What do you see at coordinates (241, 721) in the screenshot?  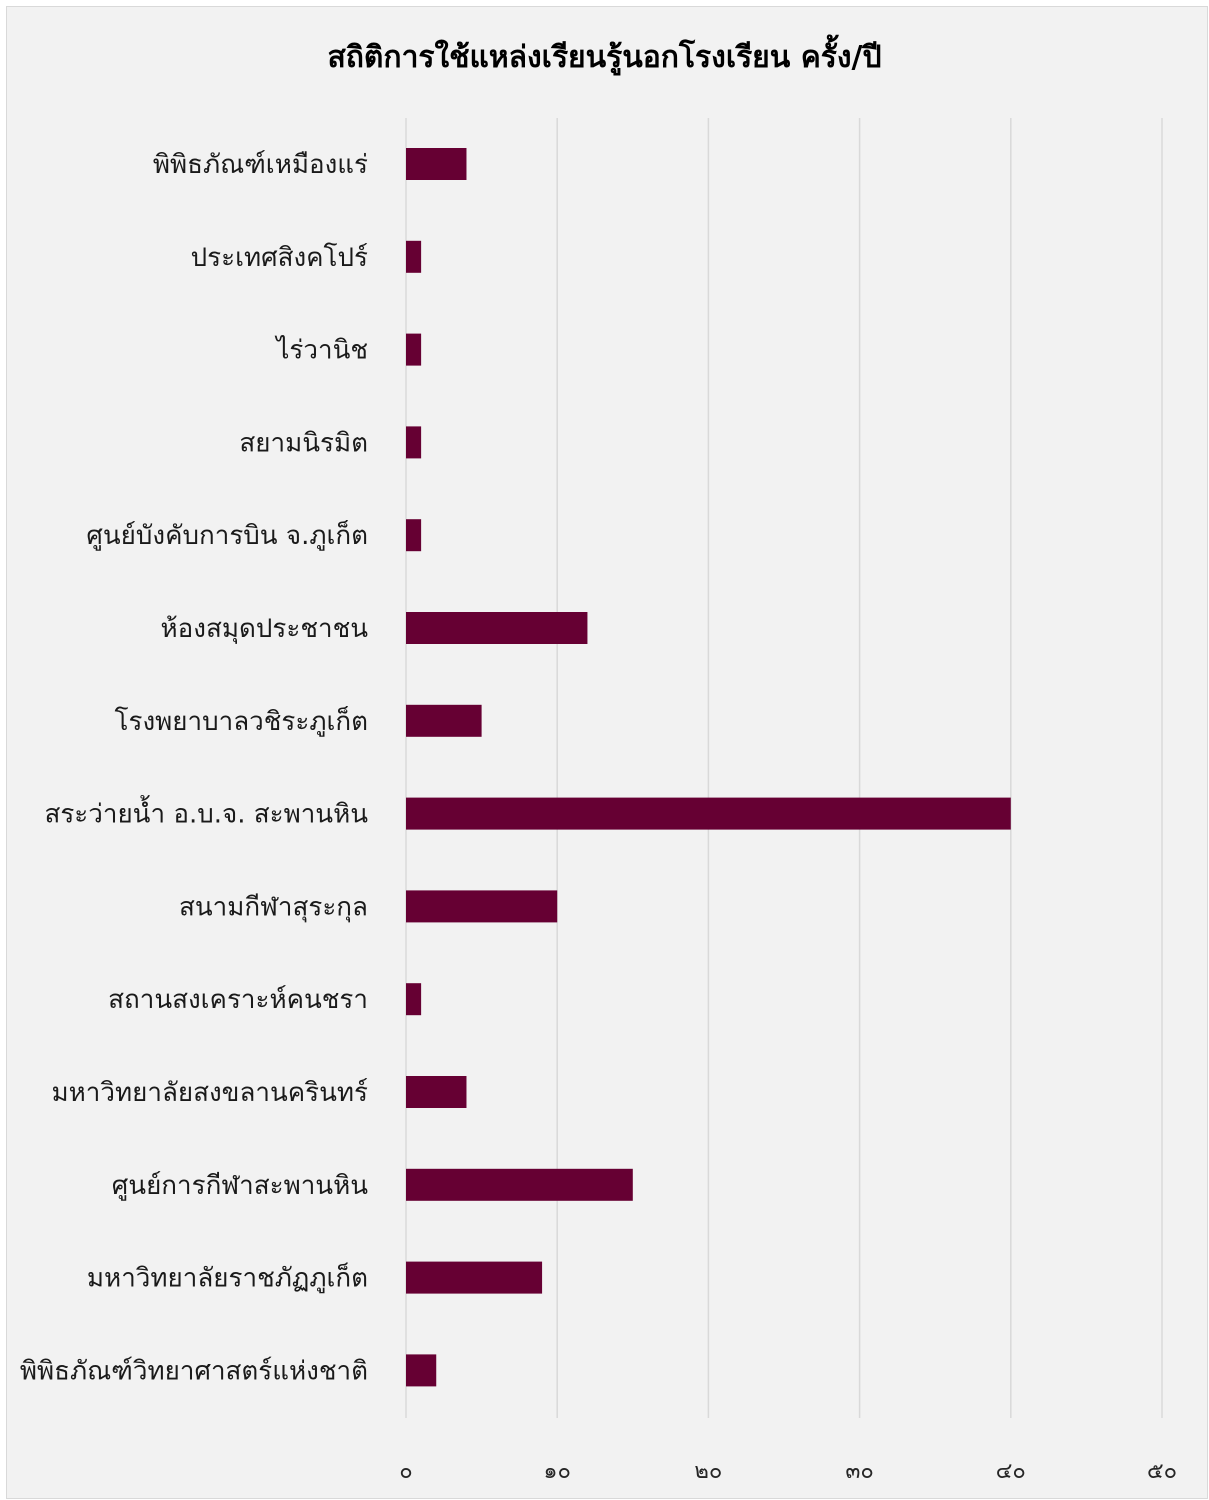 I see `category-label: โรงพยาบาลวชิระภูเก็ต` at bounding box center [241, 721].